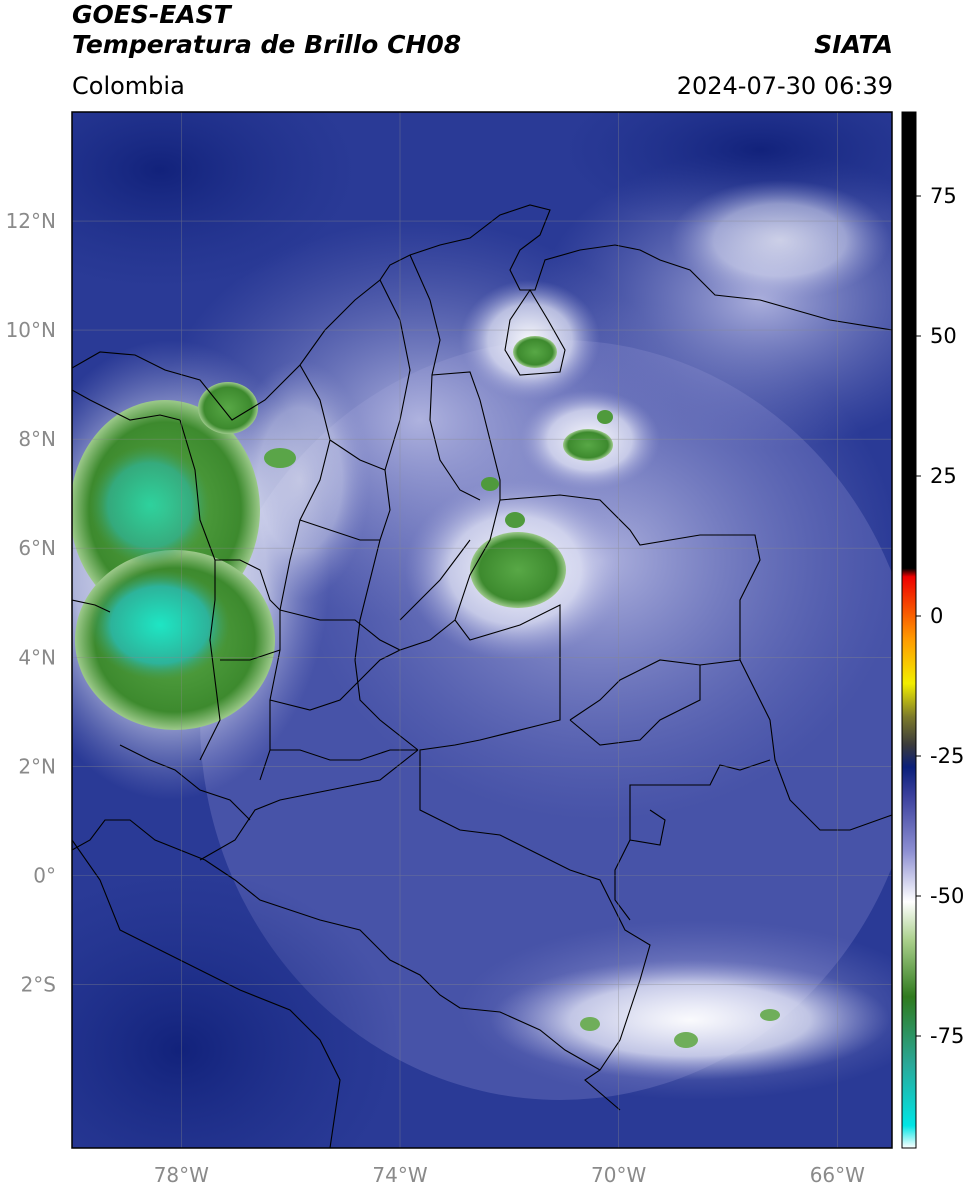 This screenshot has width=966, height=1190. What do you see at coordinates (37, 548) in the screenshot?
I see `lat-tick-label: 6°N` at bounding box center [37, 548].